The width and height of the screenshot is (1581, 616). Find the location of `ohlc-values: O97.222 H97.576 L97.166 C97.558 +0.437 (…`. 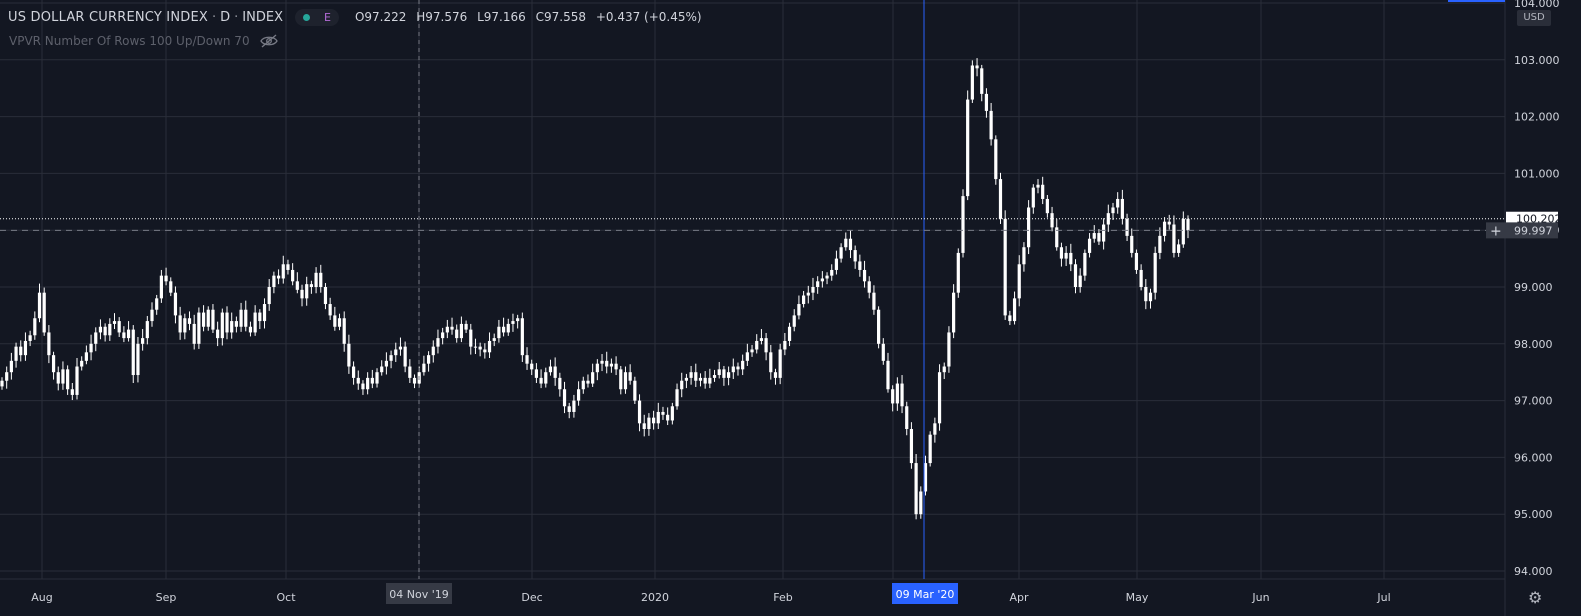

ohlc-values: O97.222 H97.576 L97.166 C97.558 +0.437 (… is located at coordinates (528, 17).